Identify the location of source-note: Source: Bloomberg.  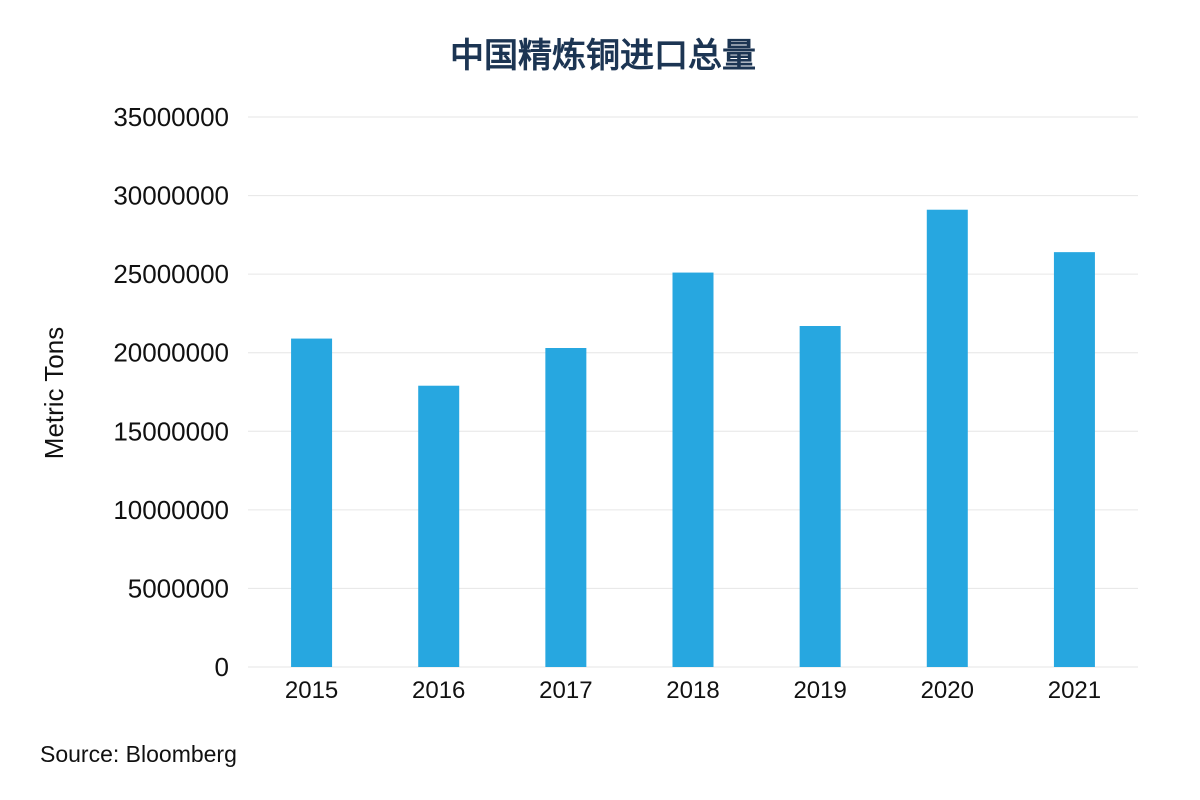
(138, 754).